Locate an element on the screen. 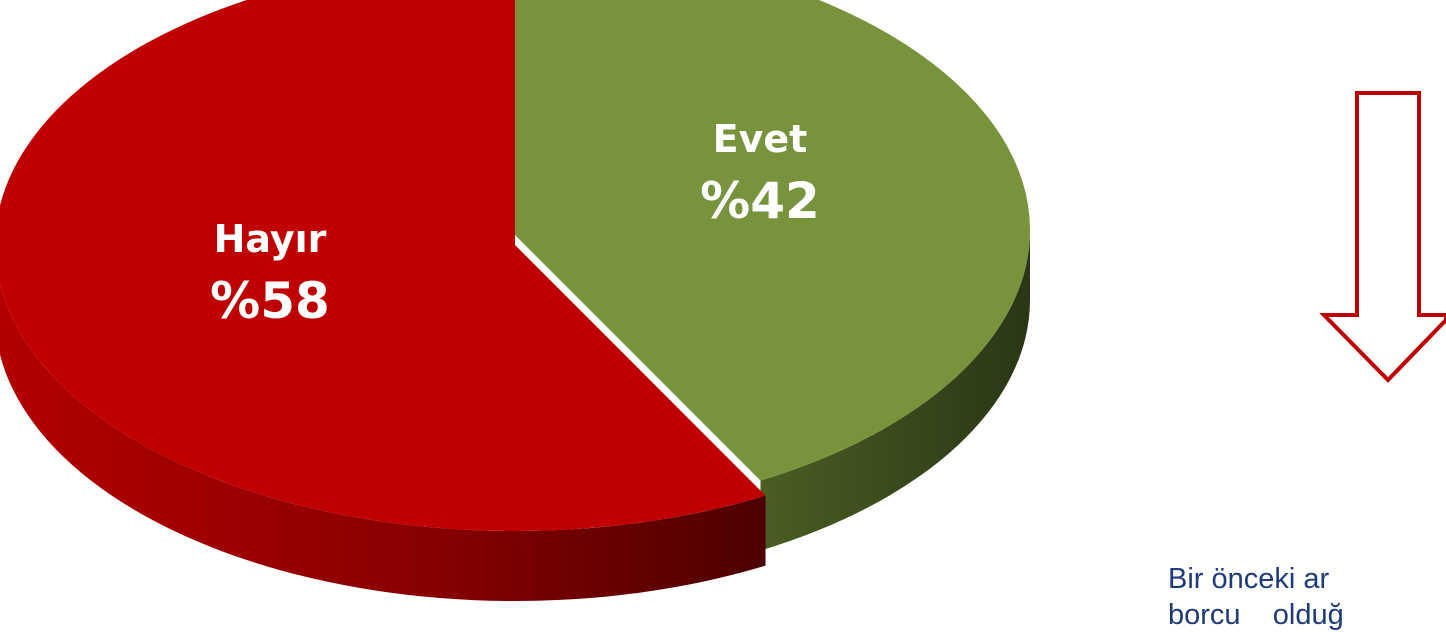 The height and width of the screenshot is (632, 1446). caption-line-1: Bir önceki ar is located at coordinates (1249, 579).